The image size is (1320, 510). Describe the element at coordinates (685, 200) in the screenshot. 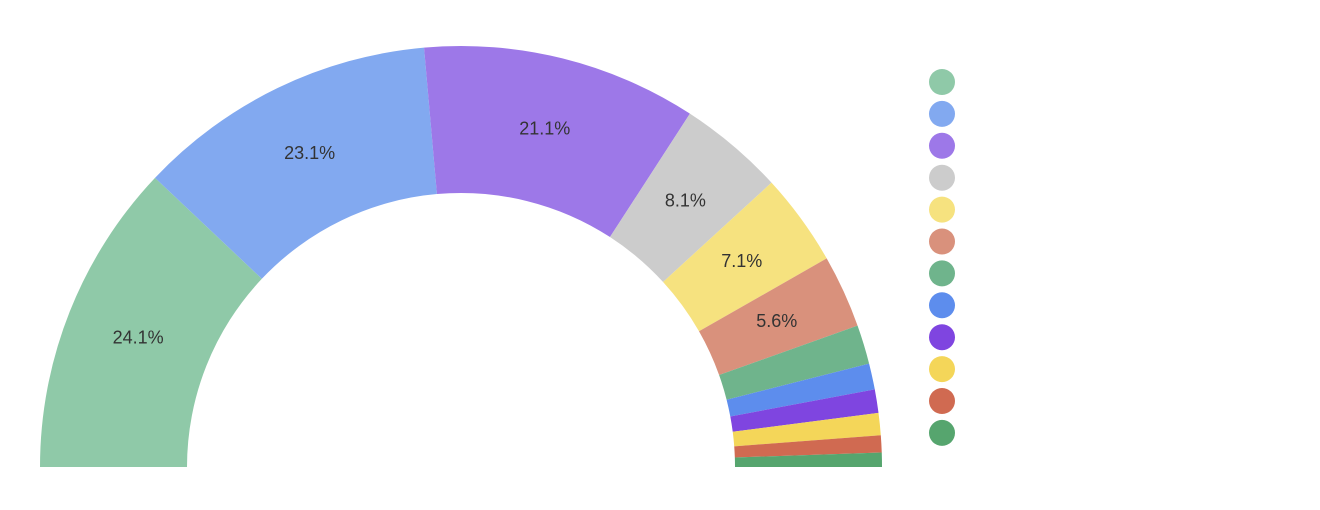

I see `slice-label-4: 8.1%` at that location.